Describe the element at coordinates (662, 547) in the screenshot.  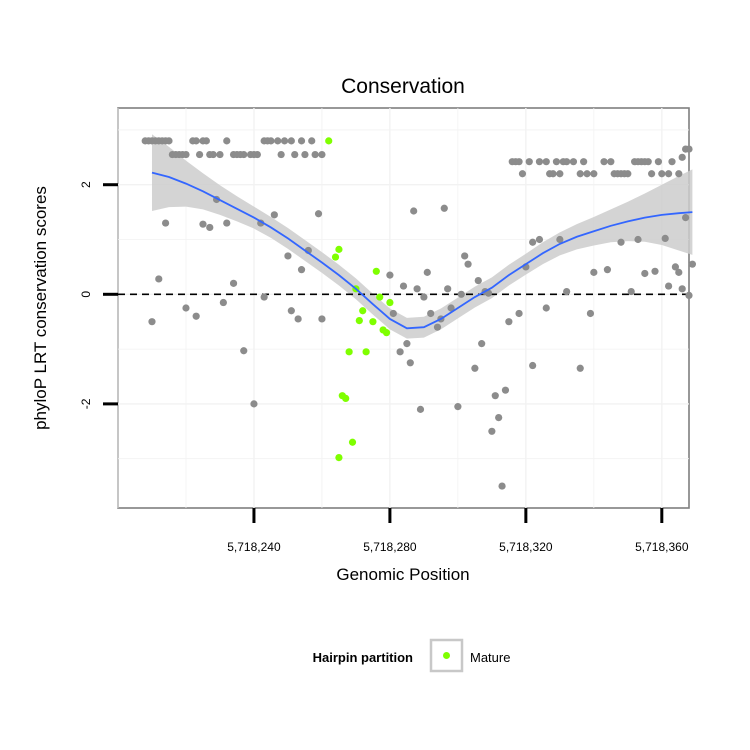
I see `x-tick-label: 5,718,360` at that location.